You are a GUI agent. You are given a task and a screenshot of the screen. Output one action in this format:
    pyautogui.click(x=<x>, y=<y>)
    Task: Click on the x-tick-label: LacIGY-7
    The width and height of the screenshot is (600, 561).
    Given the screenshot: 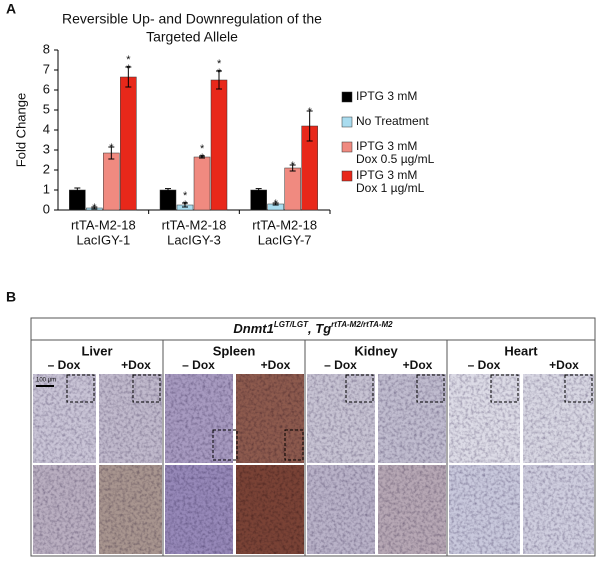 What is the action you would take?
    pyautogui.click(x=285, y=239)
    